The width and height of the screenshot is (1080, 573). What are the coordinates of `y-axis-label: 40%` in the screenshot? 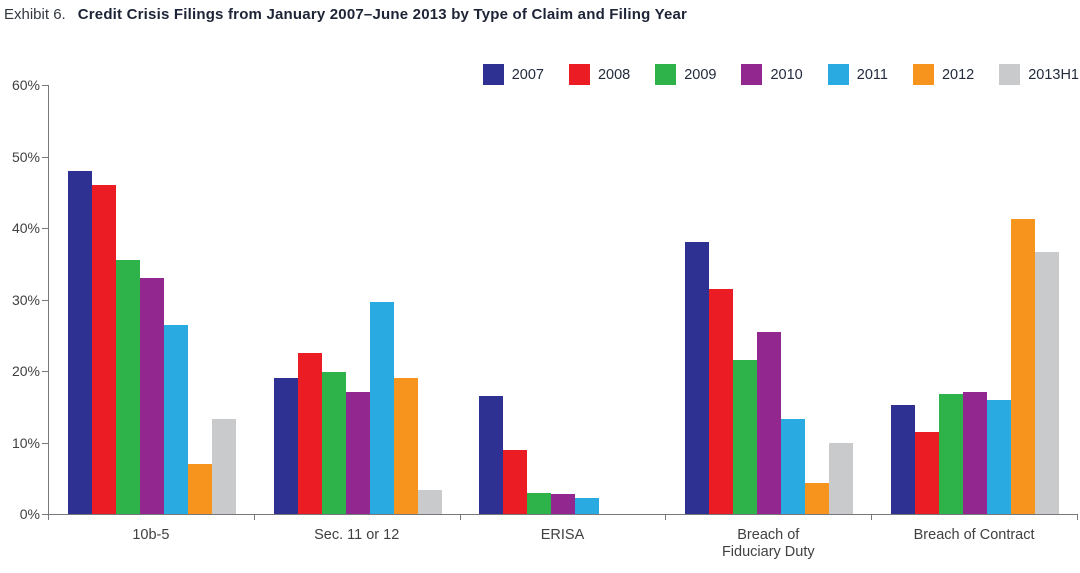 It's located at (25, 228).